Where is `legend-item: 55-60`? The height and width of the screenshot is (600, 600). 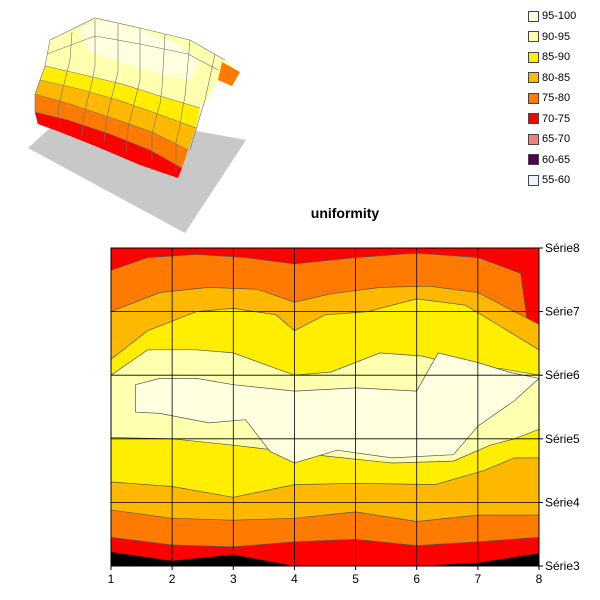 legend-item: 55-60 is located at coordinates (564, 180).